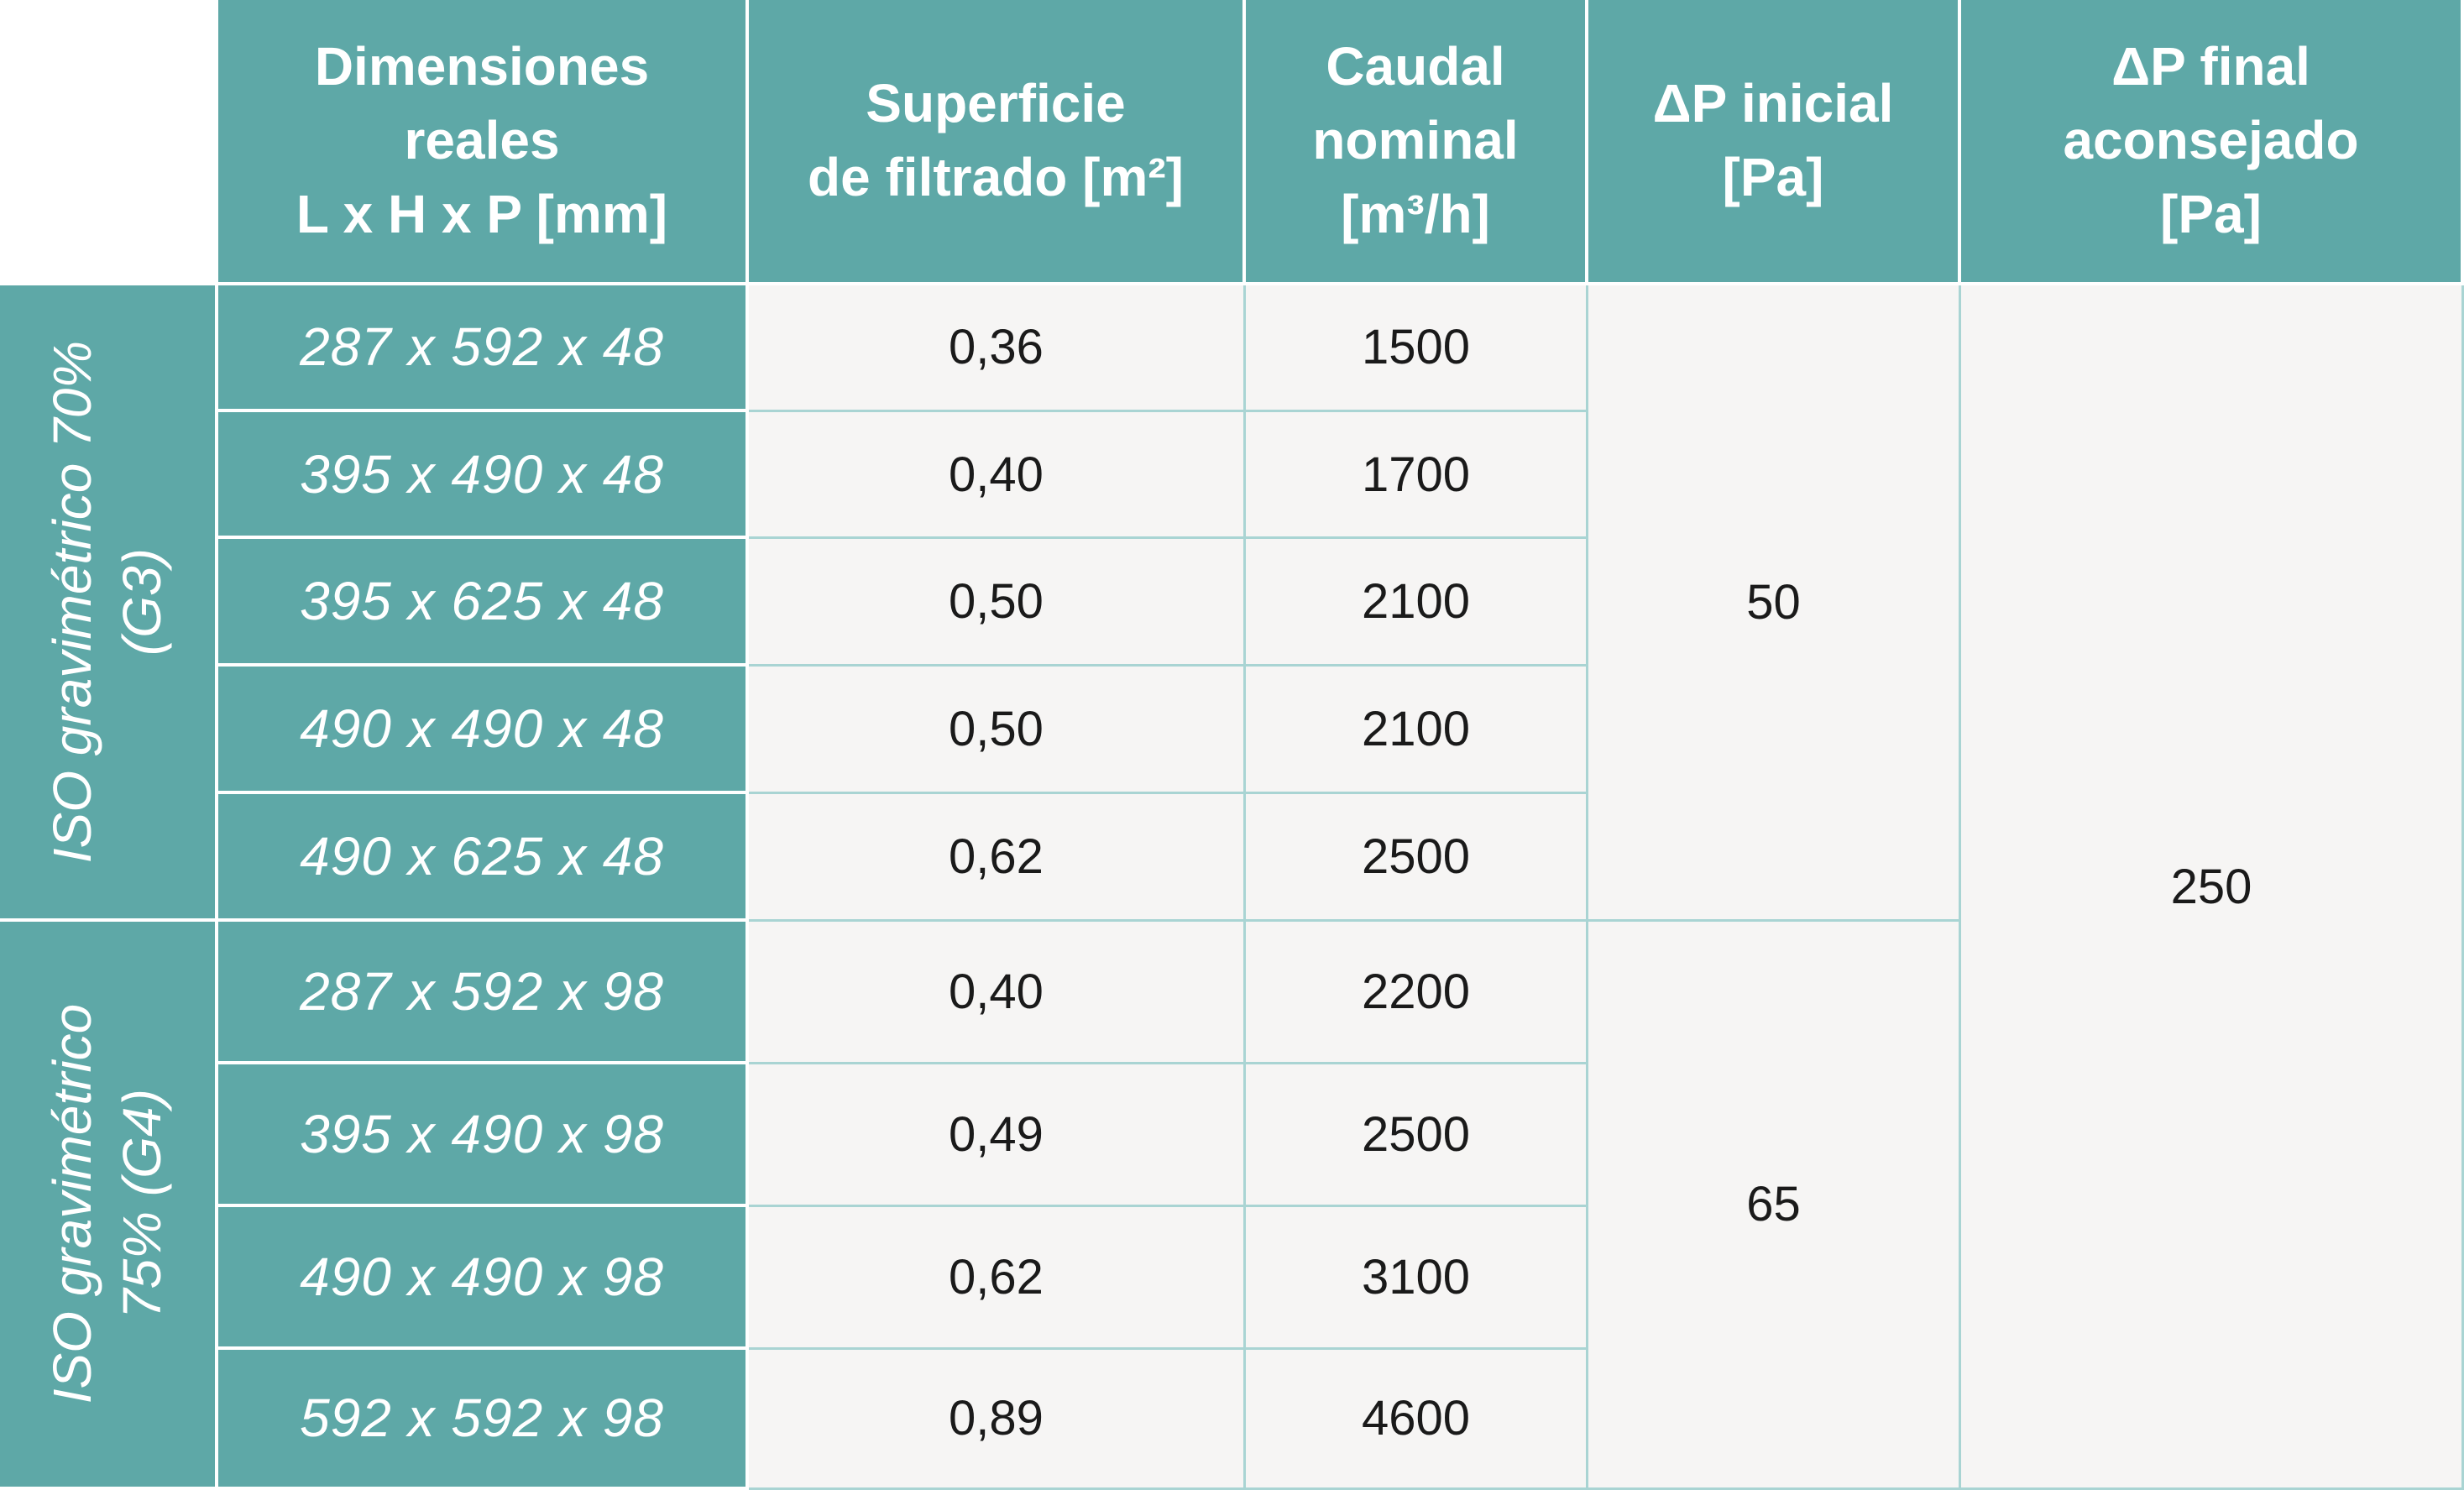  I want to click on table-row: 395 x 625 x 48 0,50 2100, so click(1232, 603).